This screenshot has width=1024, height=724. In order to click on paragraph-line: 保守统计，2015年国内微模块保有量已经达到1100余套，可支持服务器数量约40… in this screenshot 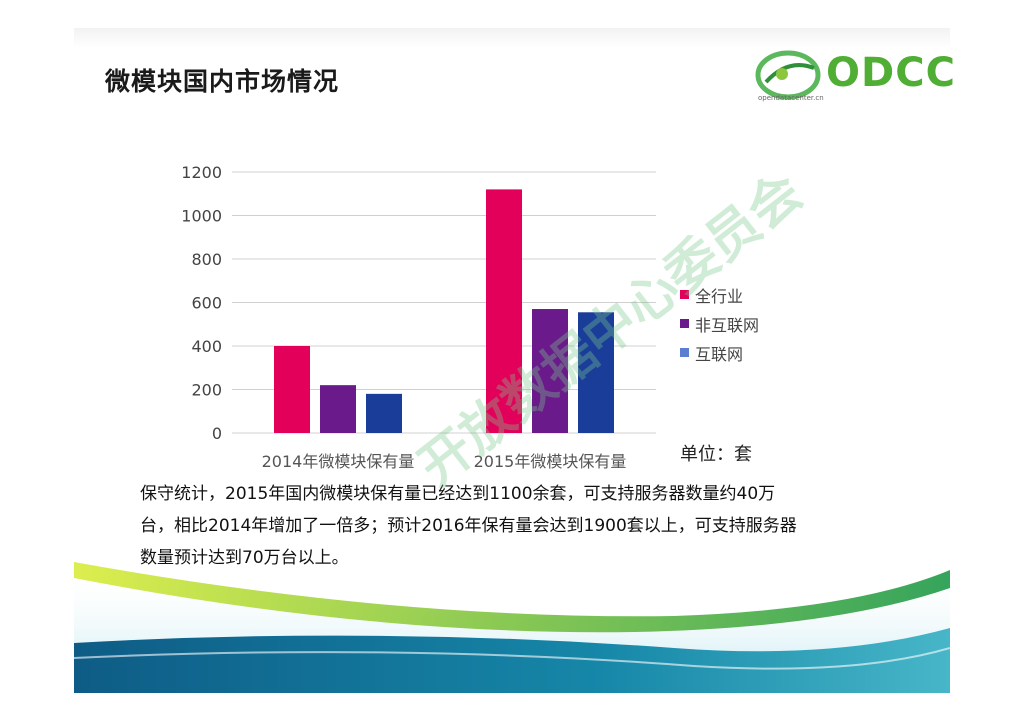, I will do `click(458, 494)`.